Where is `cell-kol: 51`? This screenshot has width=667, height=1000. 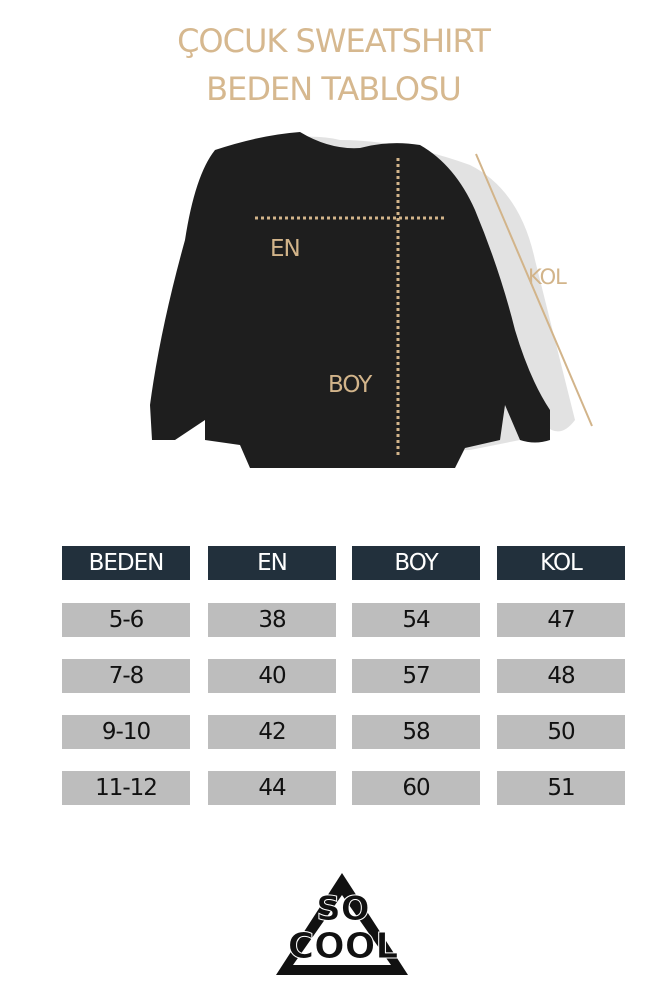 cell-kol: 51 is located at coordinates (561, 788).